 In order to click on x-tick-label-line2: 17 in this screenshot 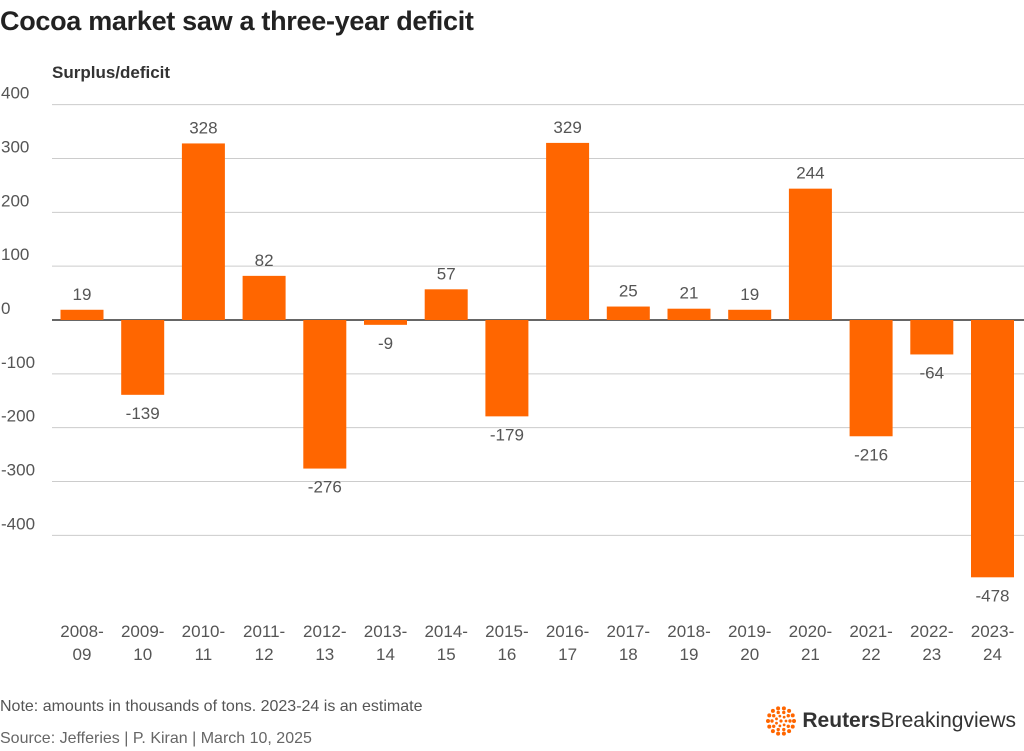, I will do `click(567, 654)`.